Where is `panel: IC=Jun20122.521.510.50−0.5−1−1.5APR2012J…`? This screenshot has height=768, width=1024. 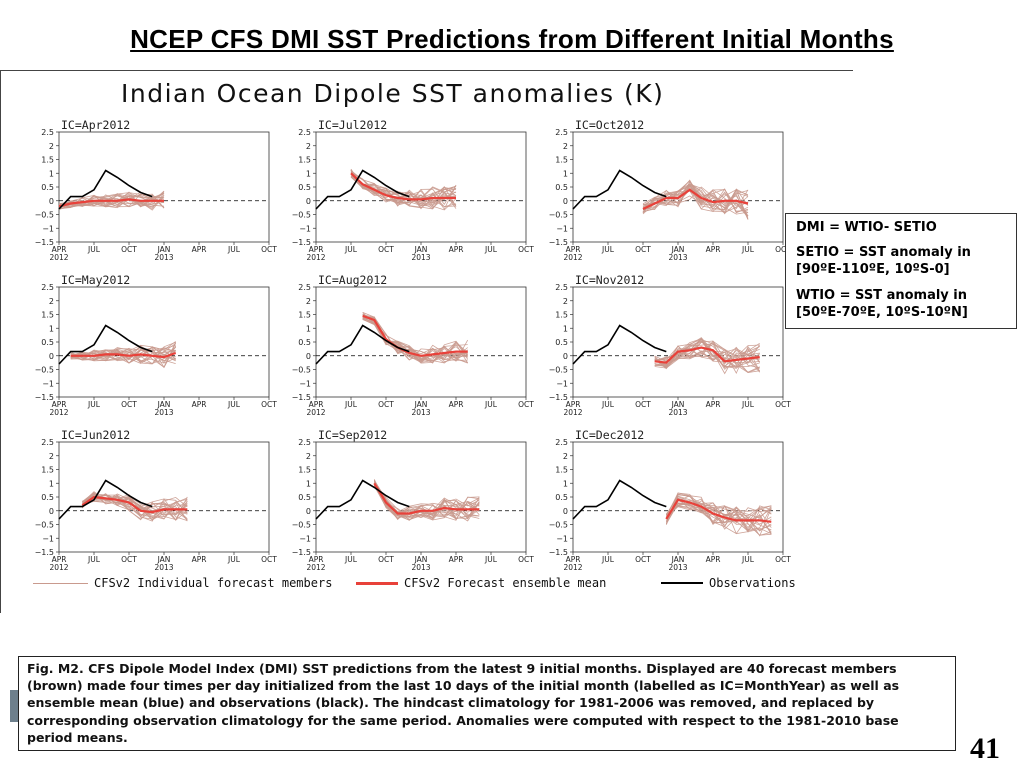 panel: IC=Jun20122.521.510.50−0.5−1−1.5APR2012J… is located at coordinates (156, 499).